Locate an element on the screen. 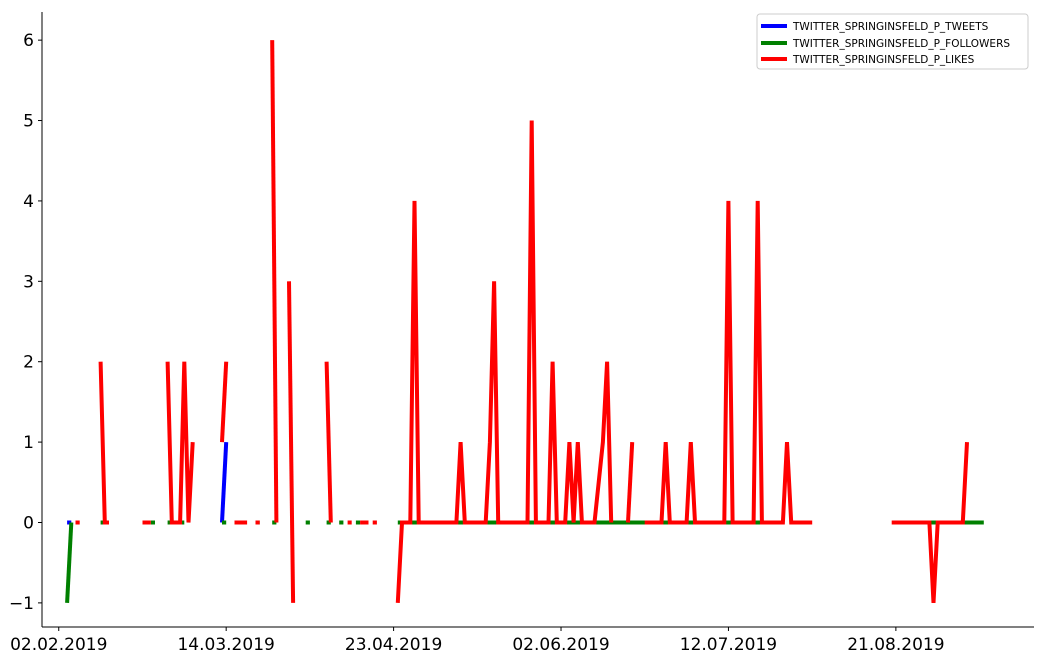 The width and height of the screenshot is (1045, 661). legend-label-followers: TWITTER_SPRINGINSFELD_P_FOLLOWERS is located at coordinates (901, 44).